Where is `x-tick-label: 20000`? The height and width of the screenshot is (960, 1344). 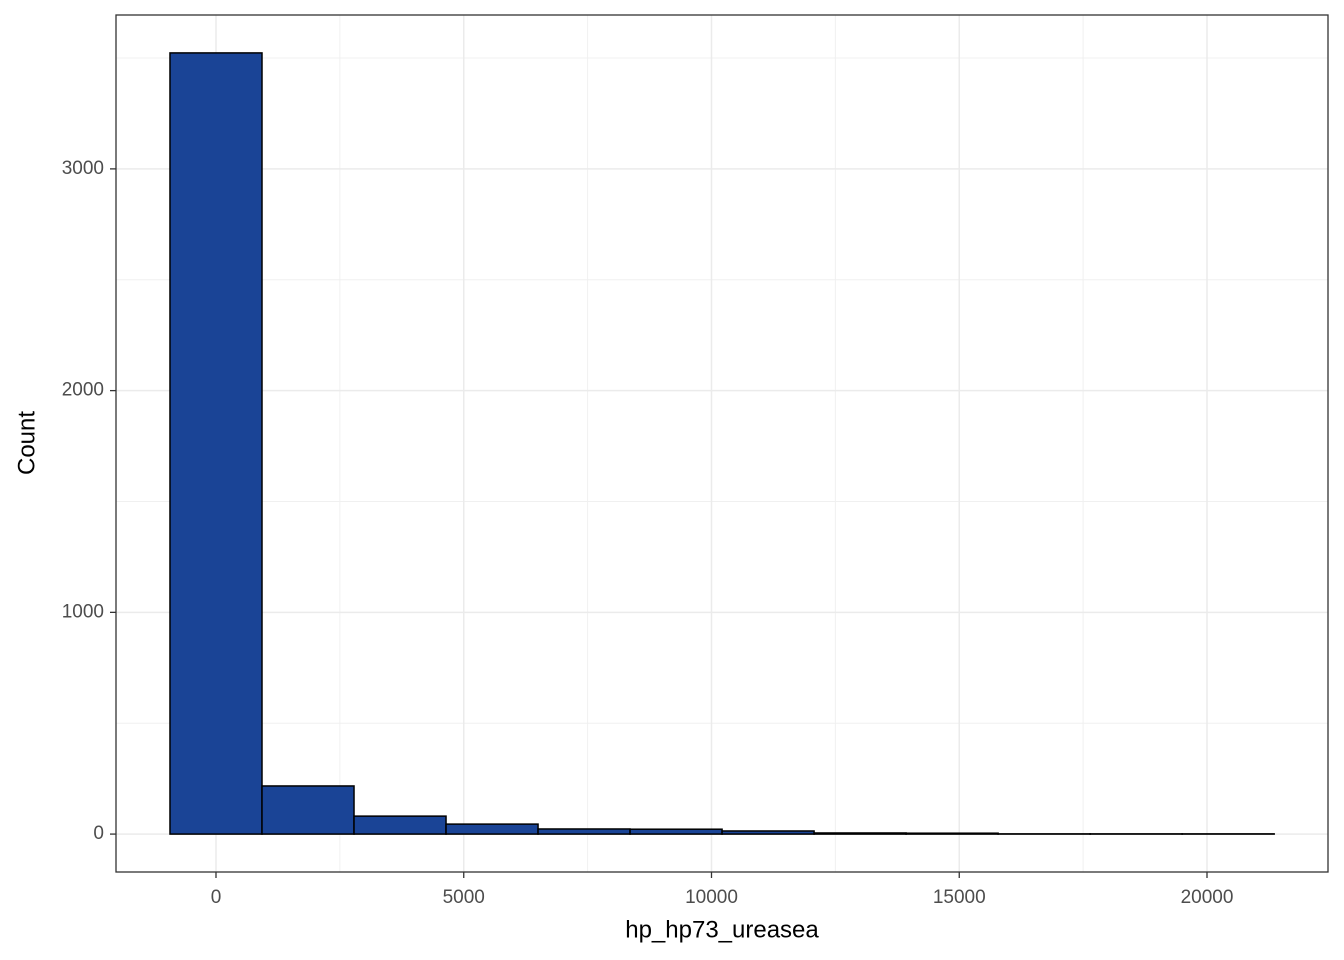 x-tick-label: 20000 is located at coordinates (1207, 897).